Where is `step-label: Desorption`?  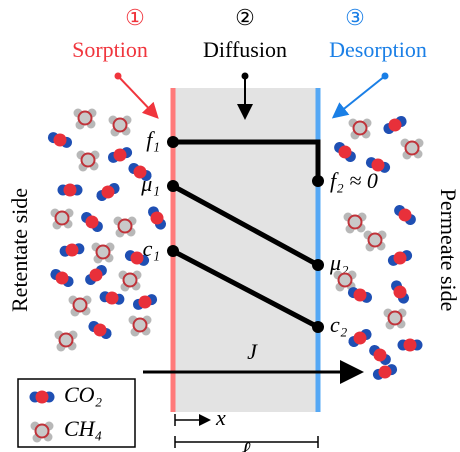 step-label: Desorption is located at coordinates (378, 49).